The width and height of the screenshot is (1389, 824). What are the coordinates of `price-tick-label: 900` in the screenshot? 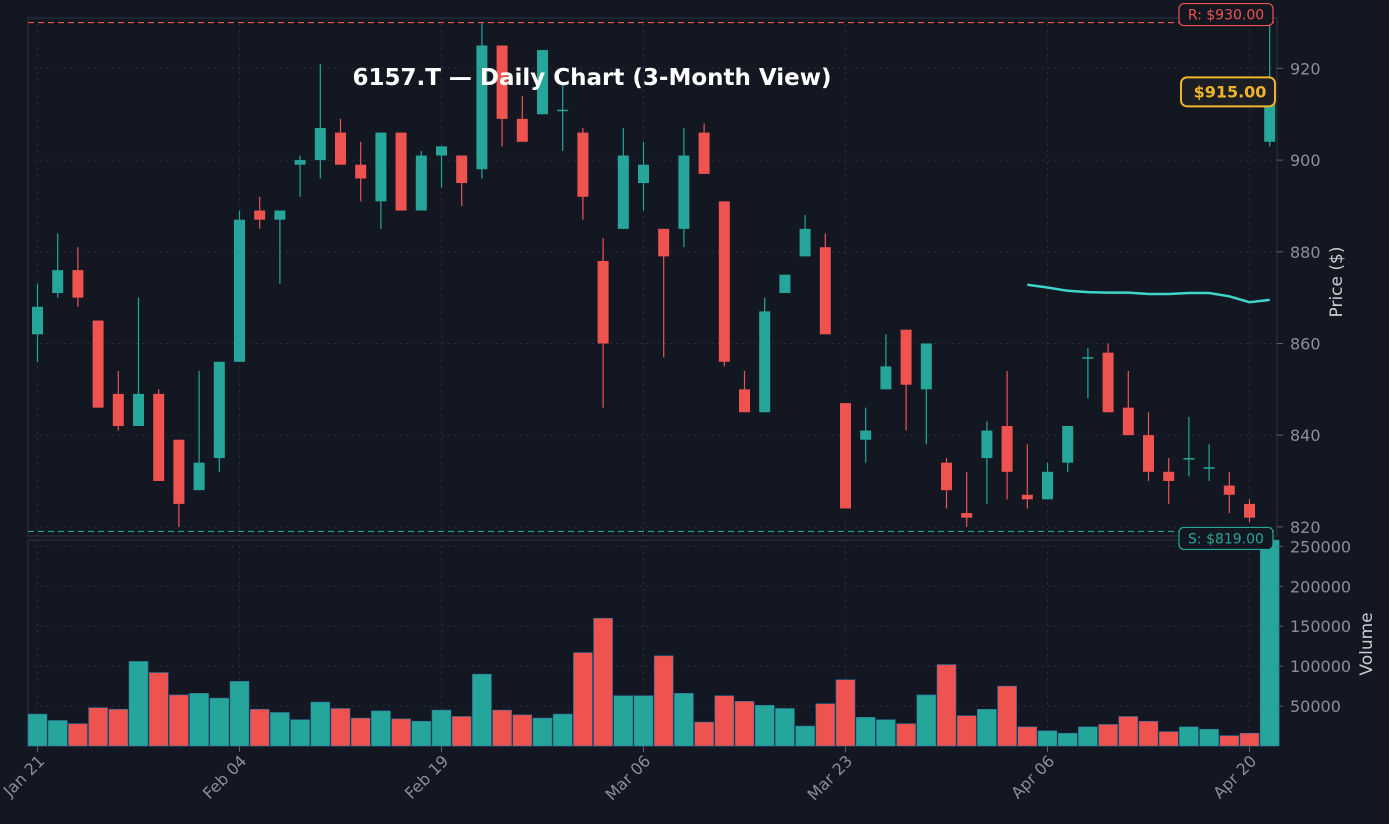 It's located at (1305, 160).